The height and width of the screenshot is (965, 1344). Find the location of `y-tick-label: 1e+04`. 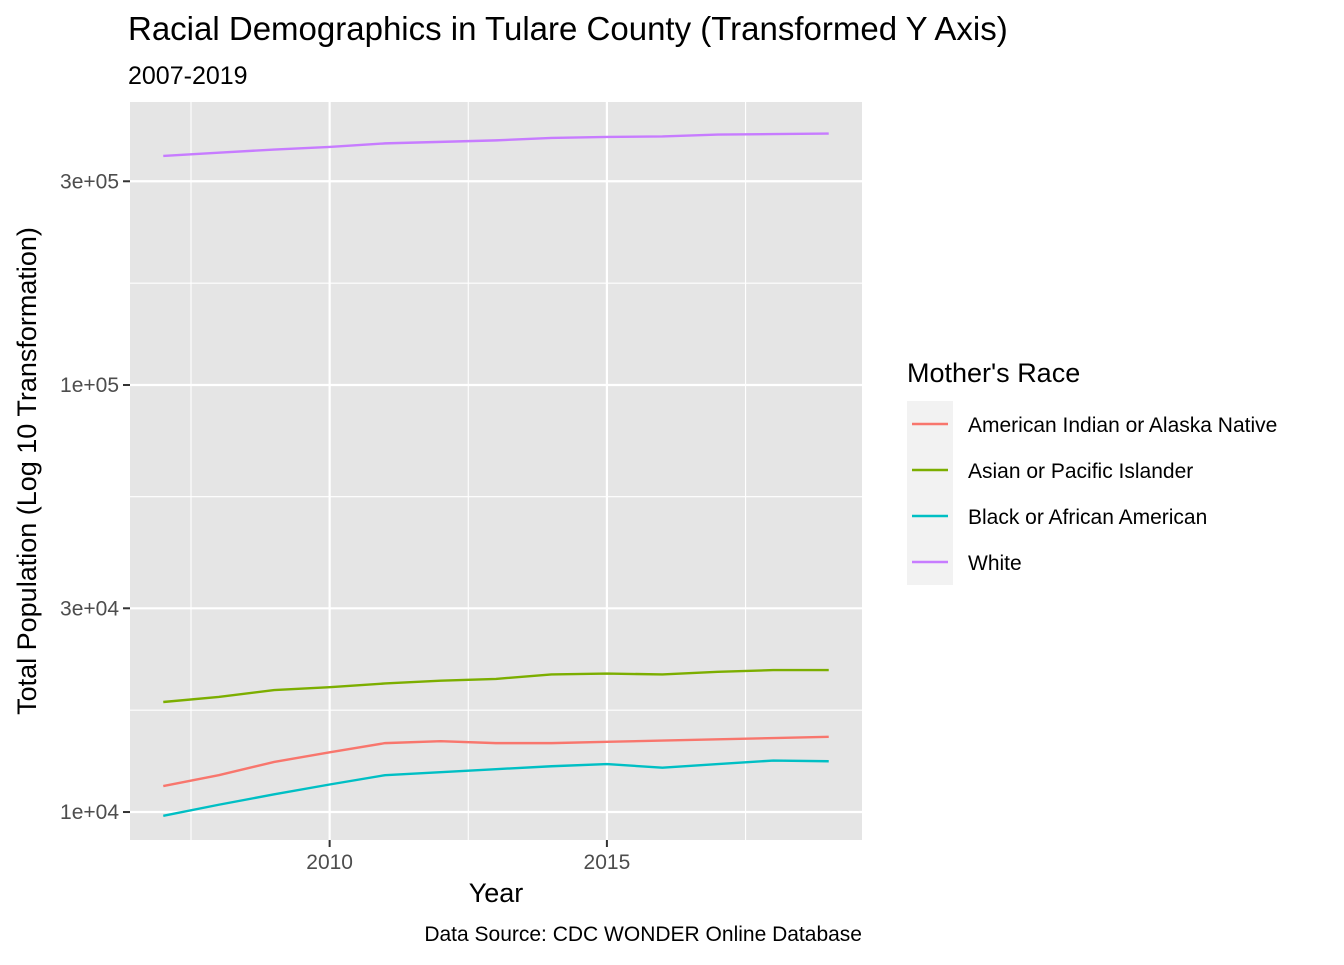

y-tick-label: 1e+04 is located at coordinates (89, 812).